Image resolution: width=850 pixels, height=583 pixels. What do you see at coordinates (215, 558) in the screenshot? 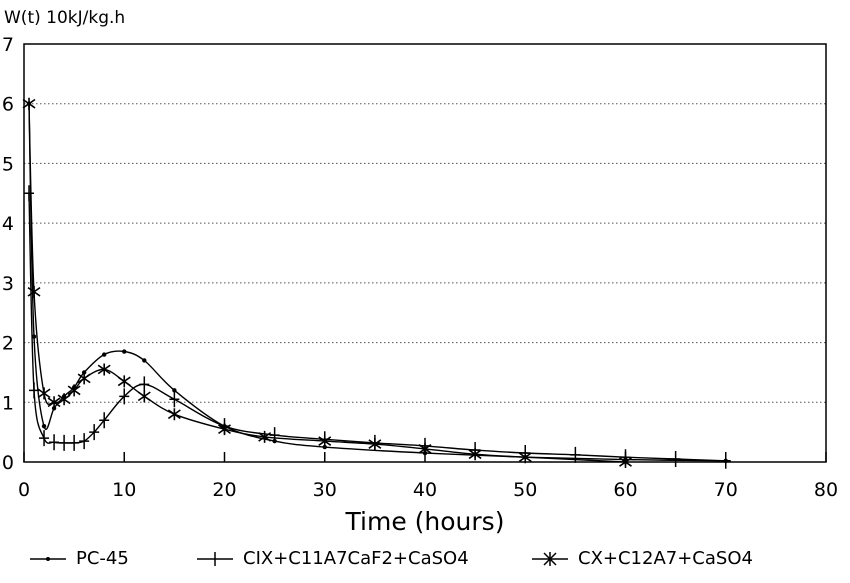
I see `legend-marker-plus-icon` at bounding box center [215, 558].